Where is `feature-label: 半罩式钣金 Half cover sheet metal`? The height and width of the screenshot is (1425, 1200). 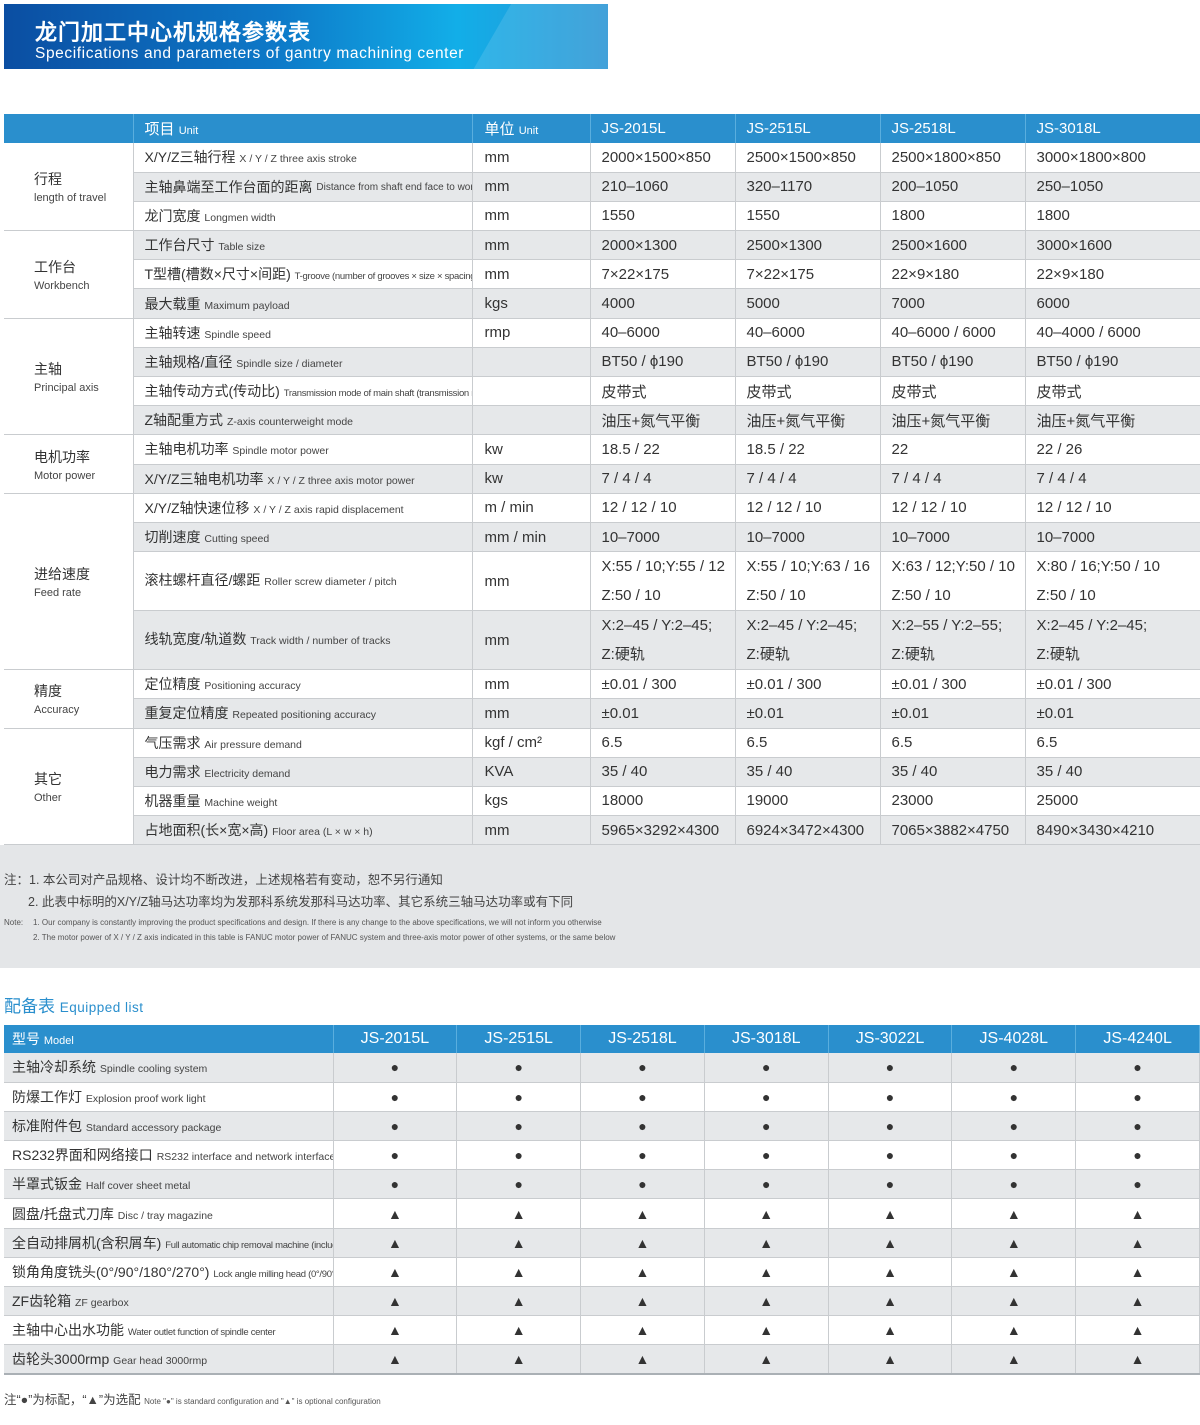 feature-label: 半罩式钣金 Half cover sheet metal is located at coordinates (169, 1184).